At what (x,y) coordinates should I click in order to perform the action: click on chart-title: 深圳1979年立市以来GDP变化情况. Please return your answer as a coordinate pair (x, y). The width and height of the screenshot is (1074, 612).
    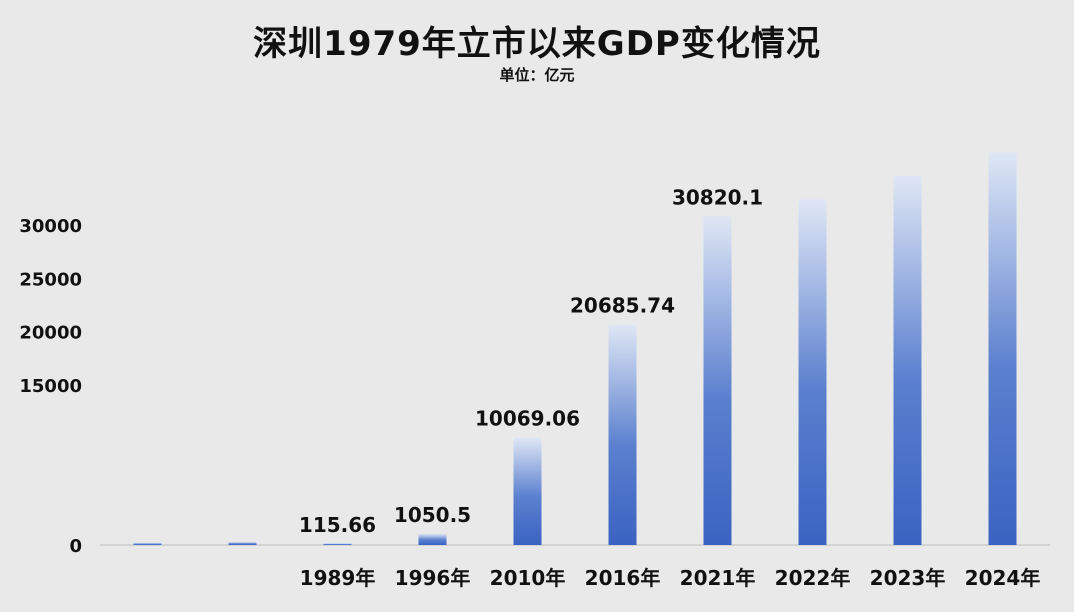
    Looking at the image, I should click on (537, 44).